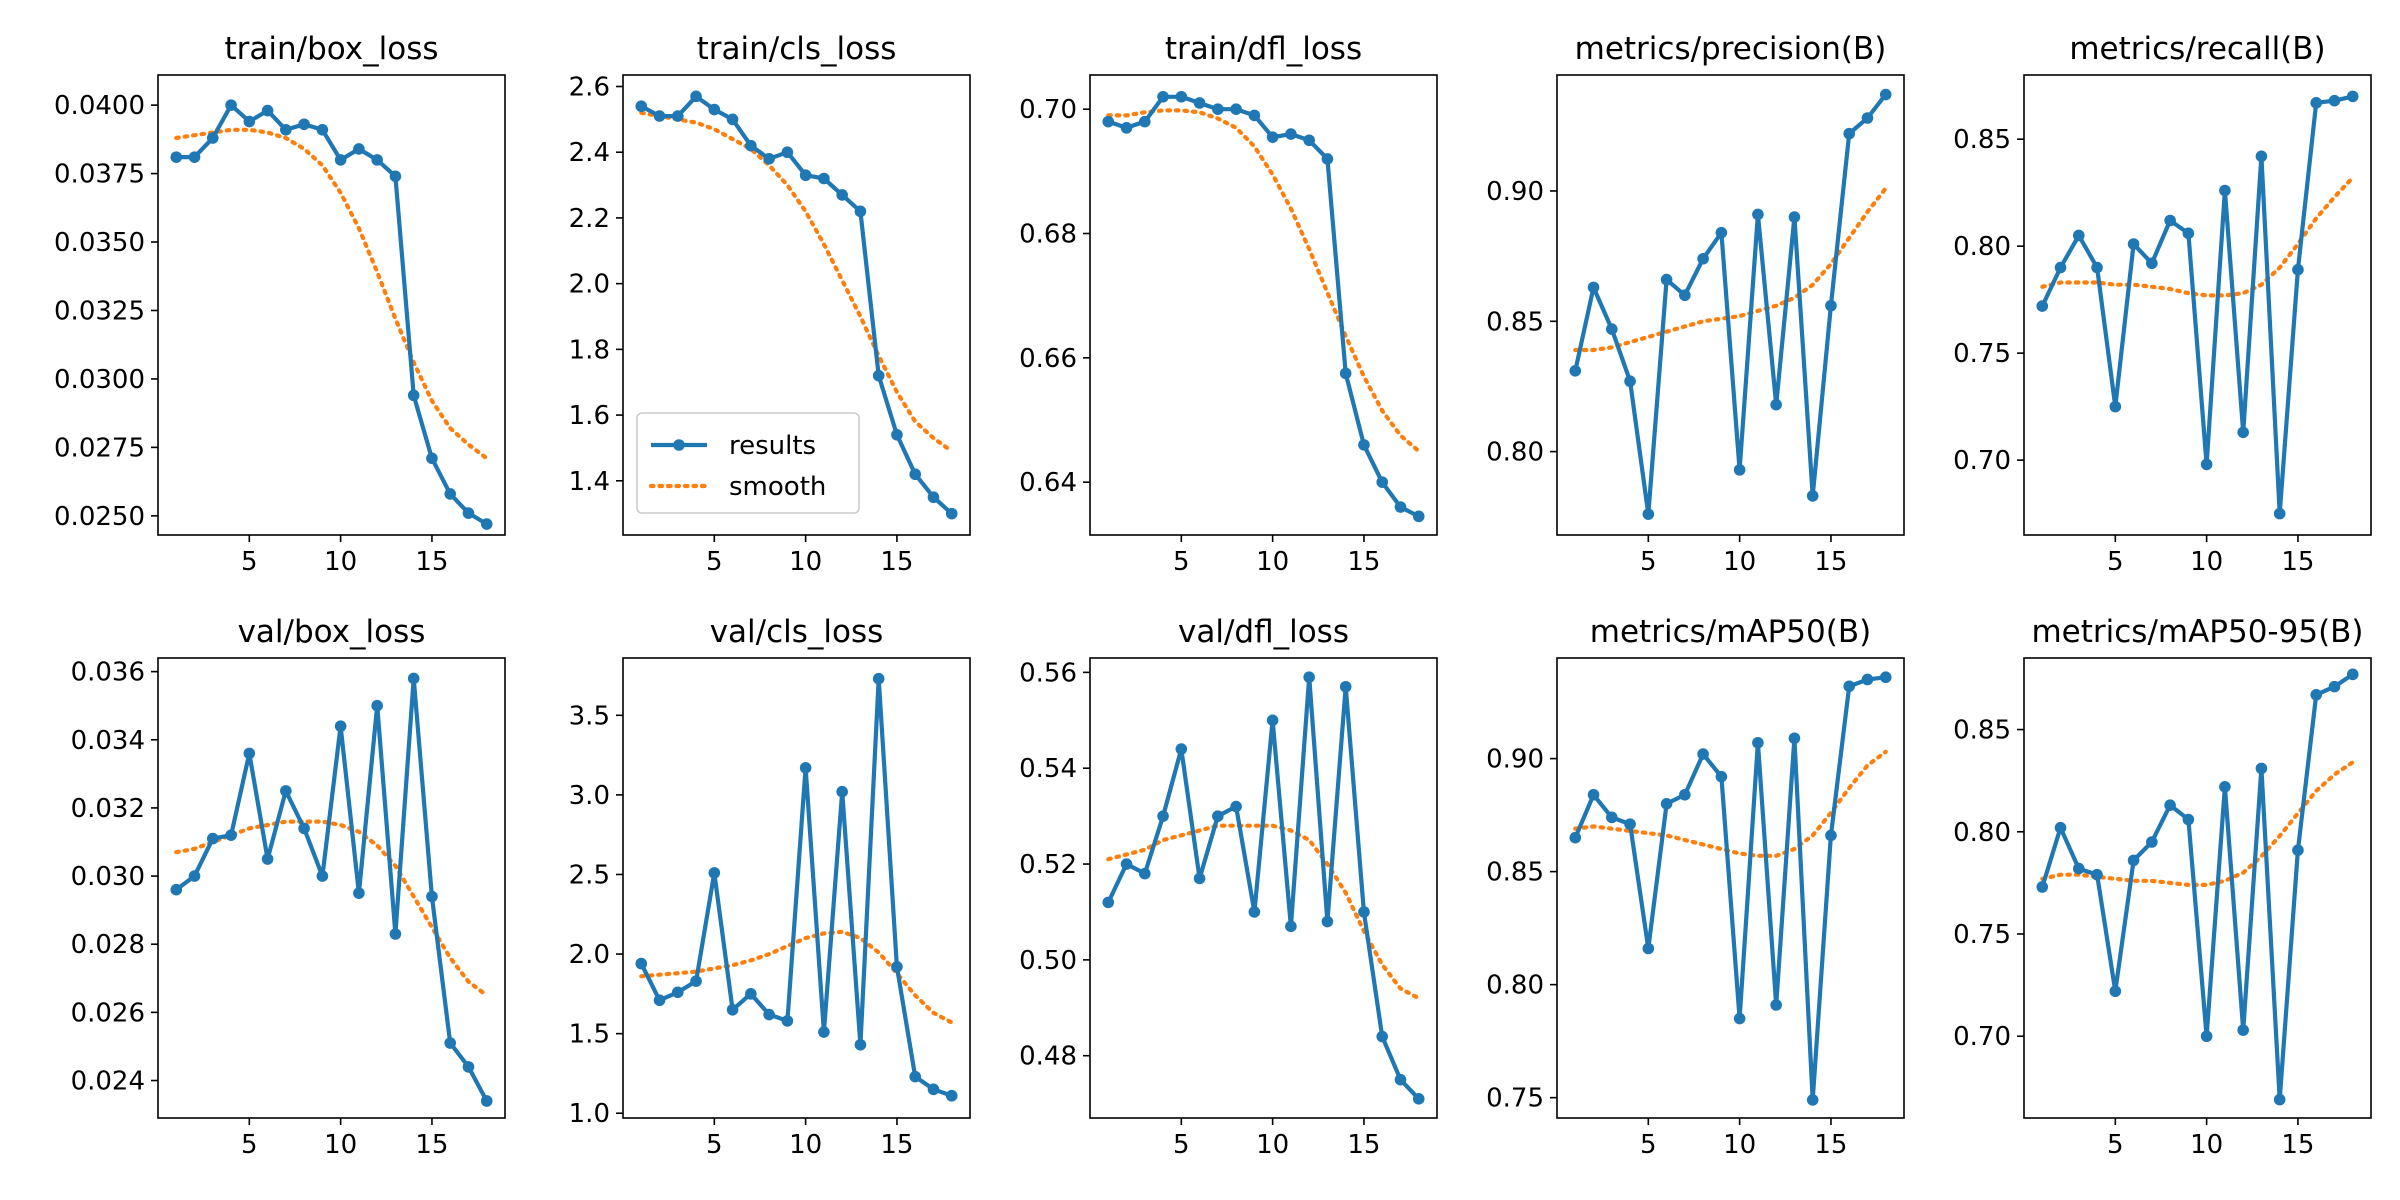  I want to click on legend-smooth-label: smooth, so click(777, 487).